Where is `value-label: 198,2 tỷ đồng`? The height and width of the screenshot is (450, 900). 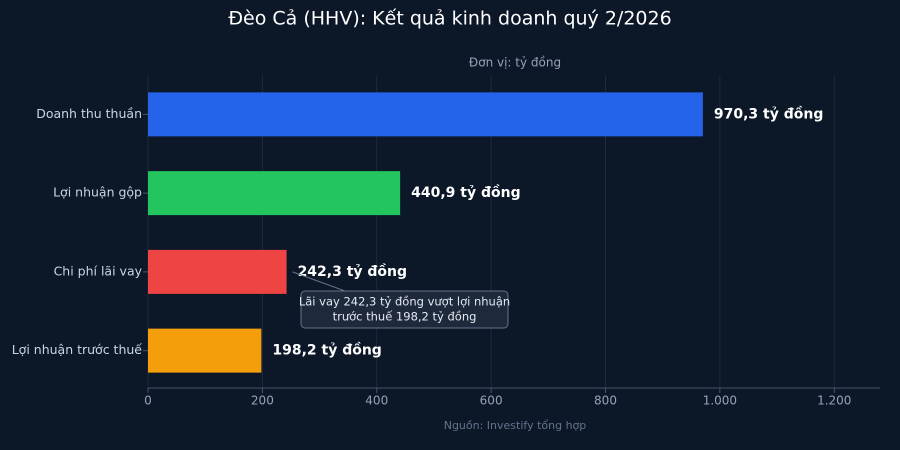 value-label: 198,2 tỷ đồng is located at coordinates (326, 350).